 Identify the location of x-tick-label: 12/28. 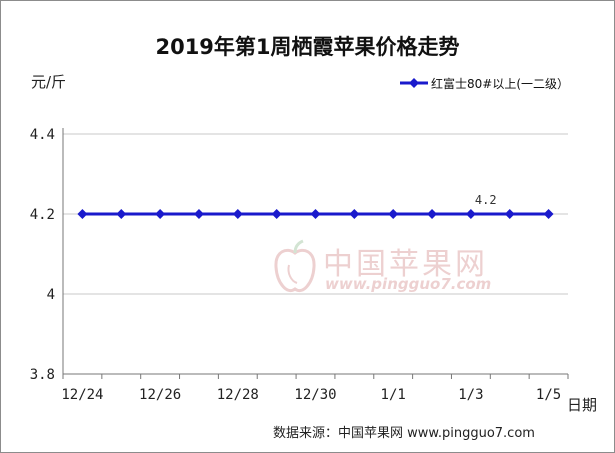
(238, 395).